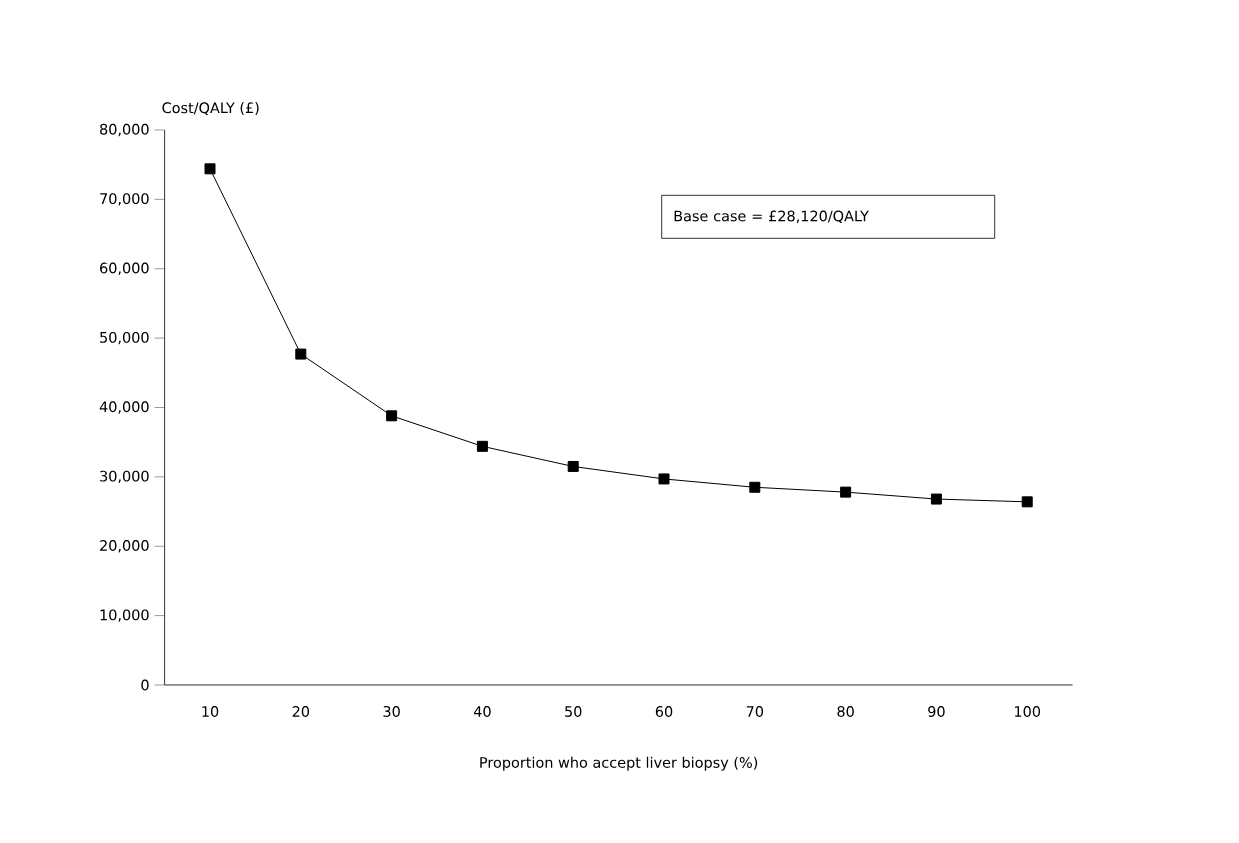  Describe the element at coordinates (124, 268) in the screenshot. I see `y-tick-label: 60,000` at that location.